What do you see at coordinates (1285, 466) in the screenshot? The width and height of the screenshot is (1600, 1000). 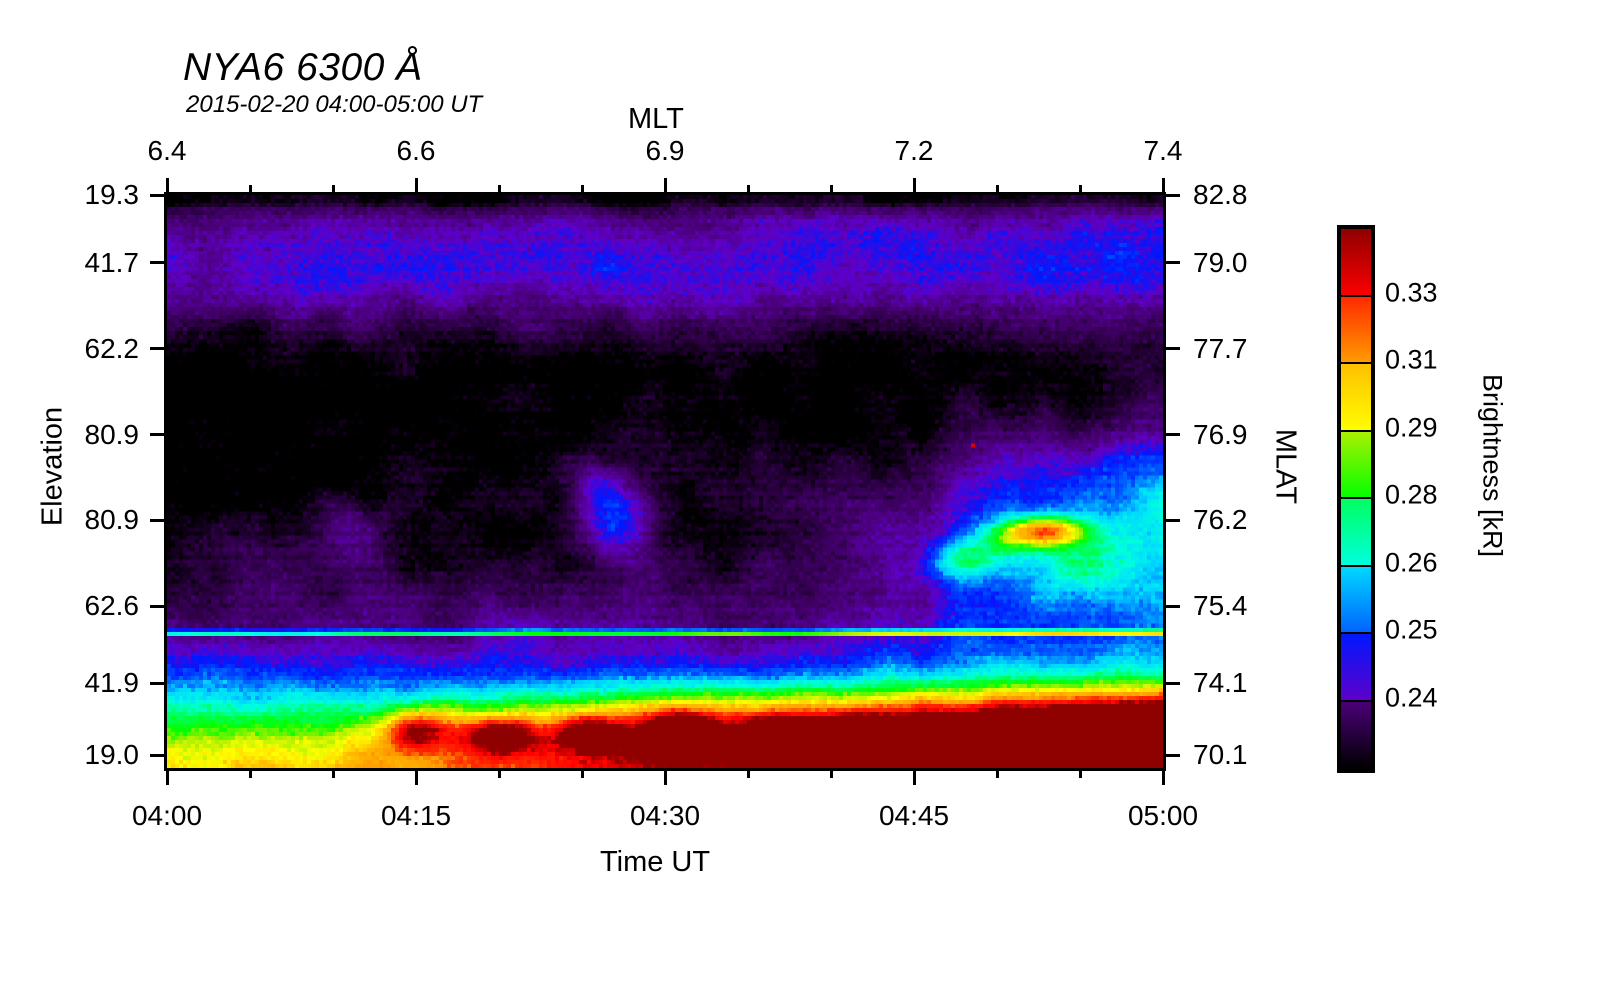 I see `right-axis-title: MLAT` at bounding box center [1285, 466].